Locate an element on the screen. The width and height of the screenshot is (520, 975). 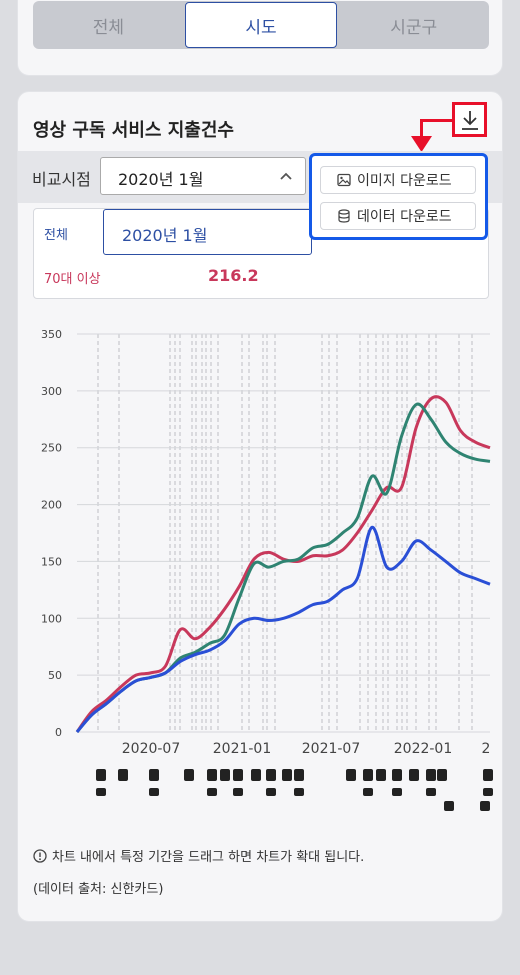
download-button is located at coordinates (469, 119).